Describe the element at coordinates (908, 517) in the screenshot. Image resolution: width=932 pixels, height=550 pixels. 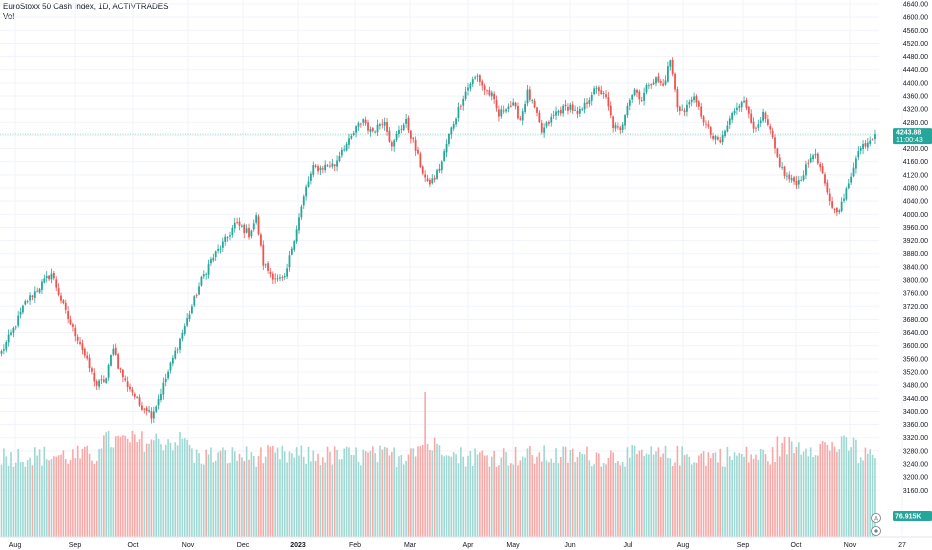
I see `volume-tag-value: 76.915K` at that location.